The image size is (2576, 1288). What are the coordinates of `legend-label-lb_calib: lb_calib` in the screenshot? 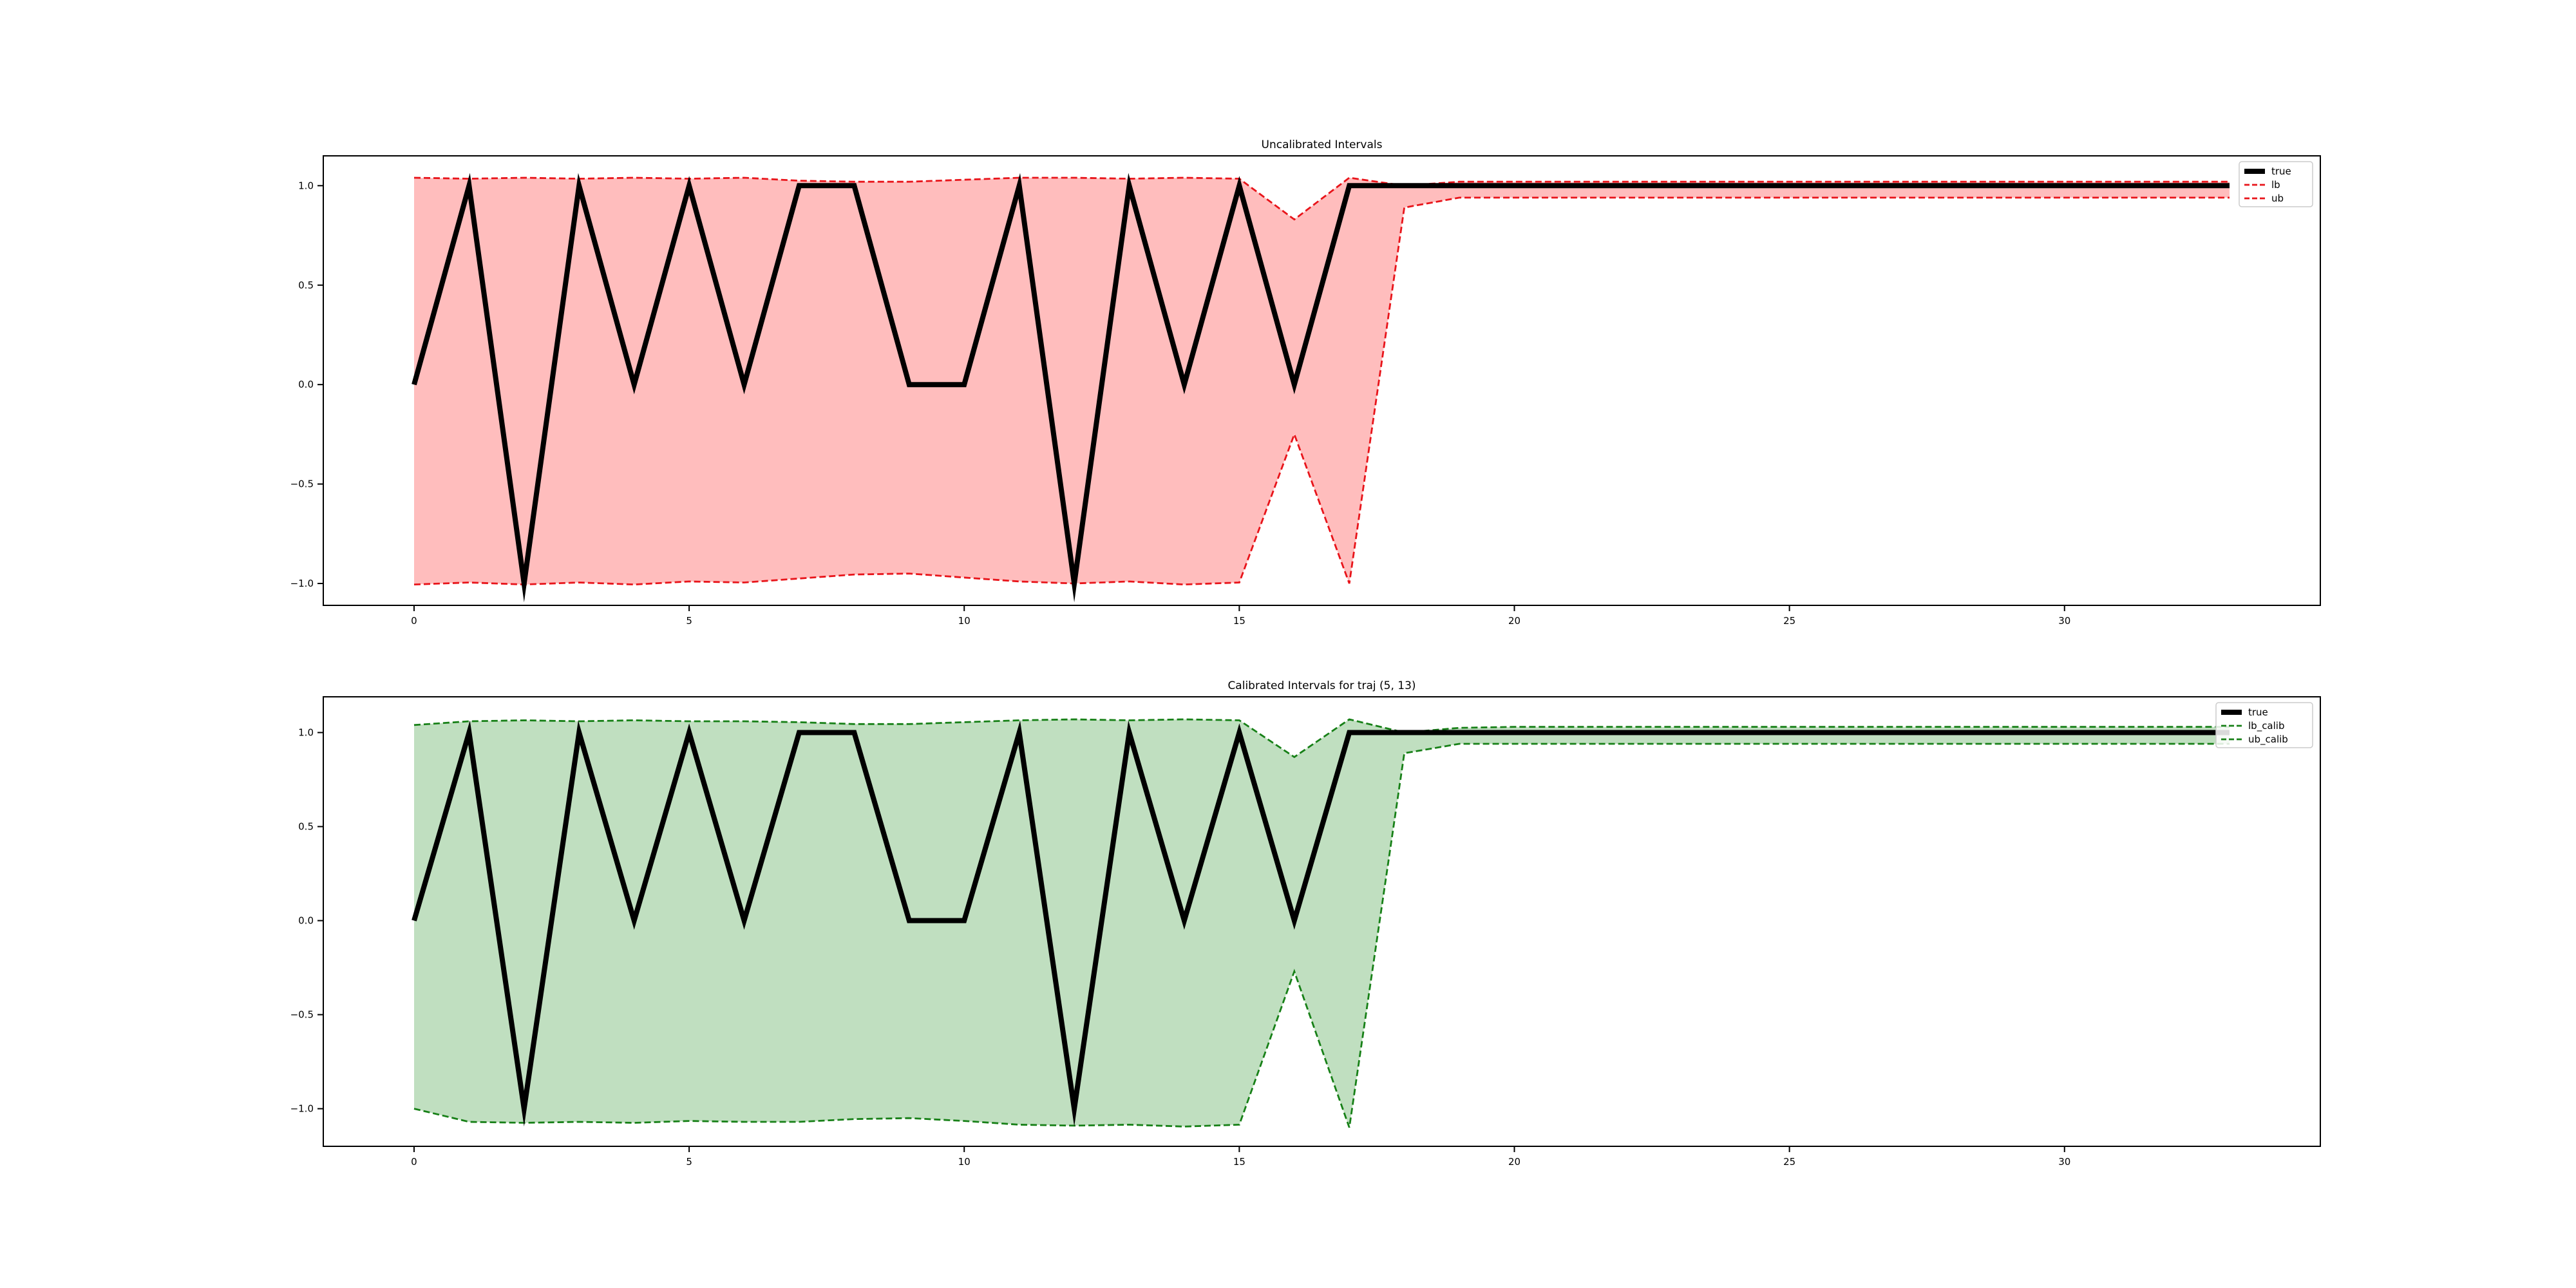 It's located at (2266, 726).